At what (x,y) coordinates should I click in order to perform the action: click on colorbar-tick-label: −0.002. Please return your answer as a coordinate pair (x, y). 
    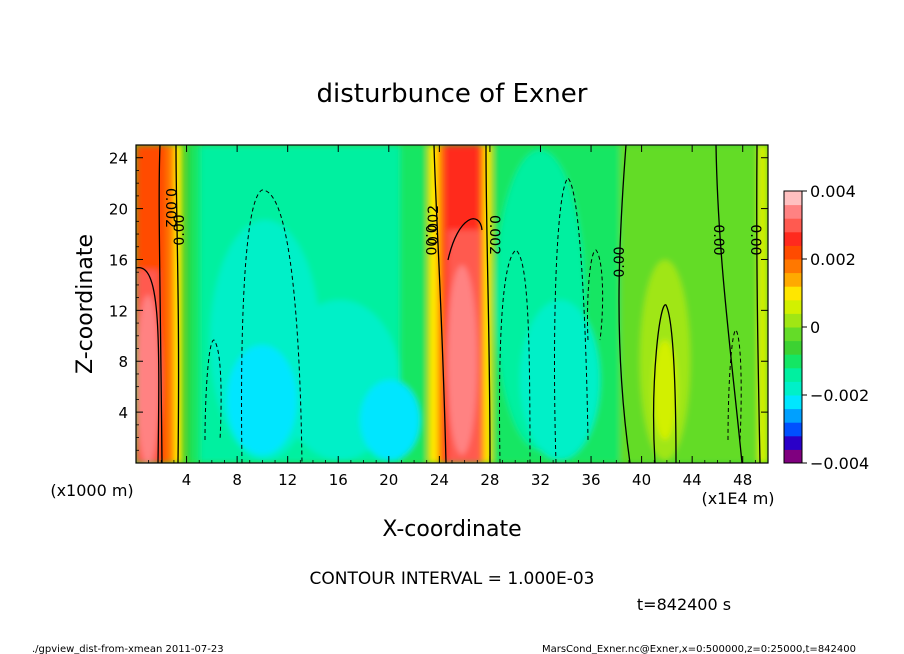
    Looking at the image, I should click on (839, 395).